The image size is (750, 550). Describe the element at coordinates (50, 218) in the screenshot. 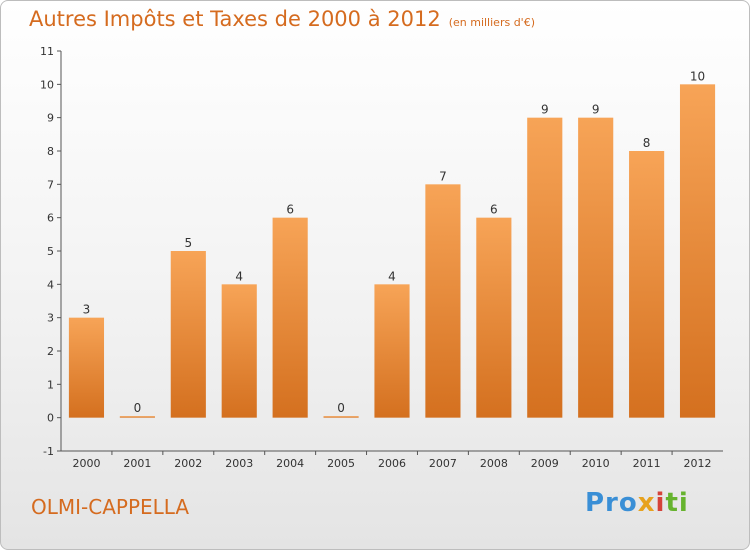

I see `y-tick-label: 6` at that location.